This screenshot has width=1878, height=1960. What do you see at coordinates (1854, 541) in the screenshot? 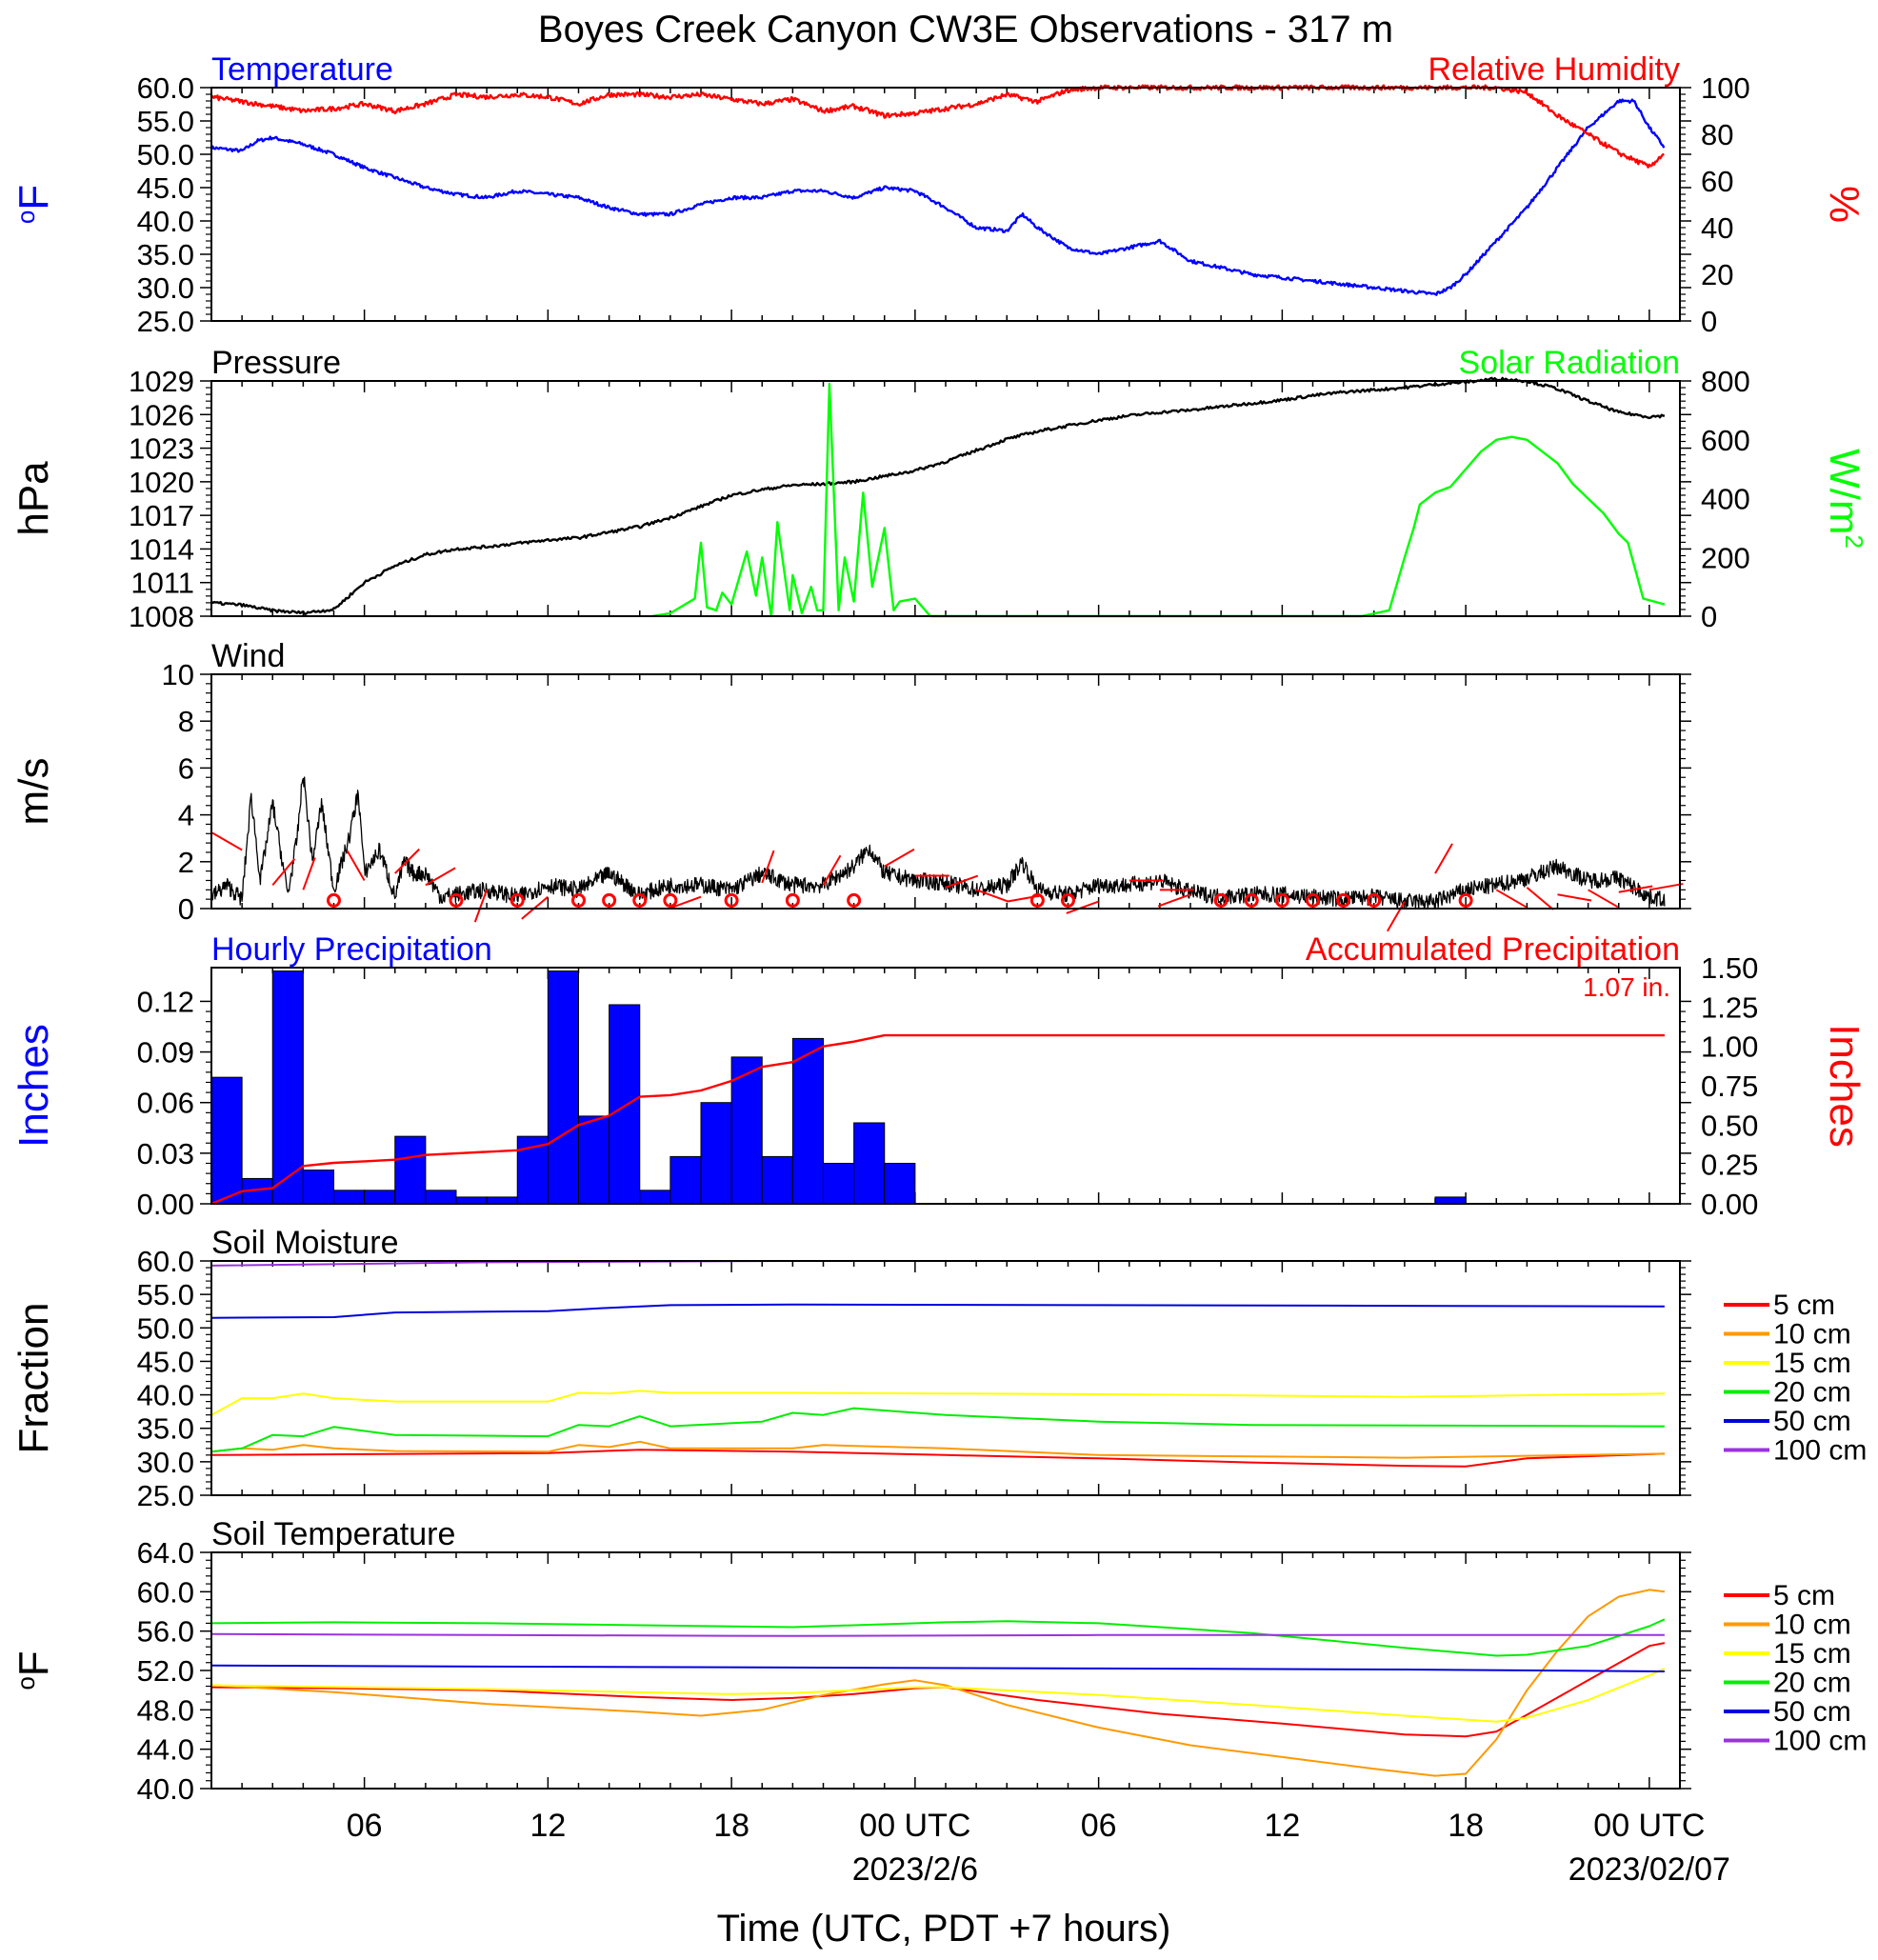
I see `unit-superscript: 2` at bounding box center [1854, 541].